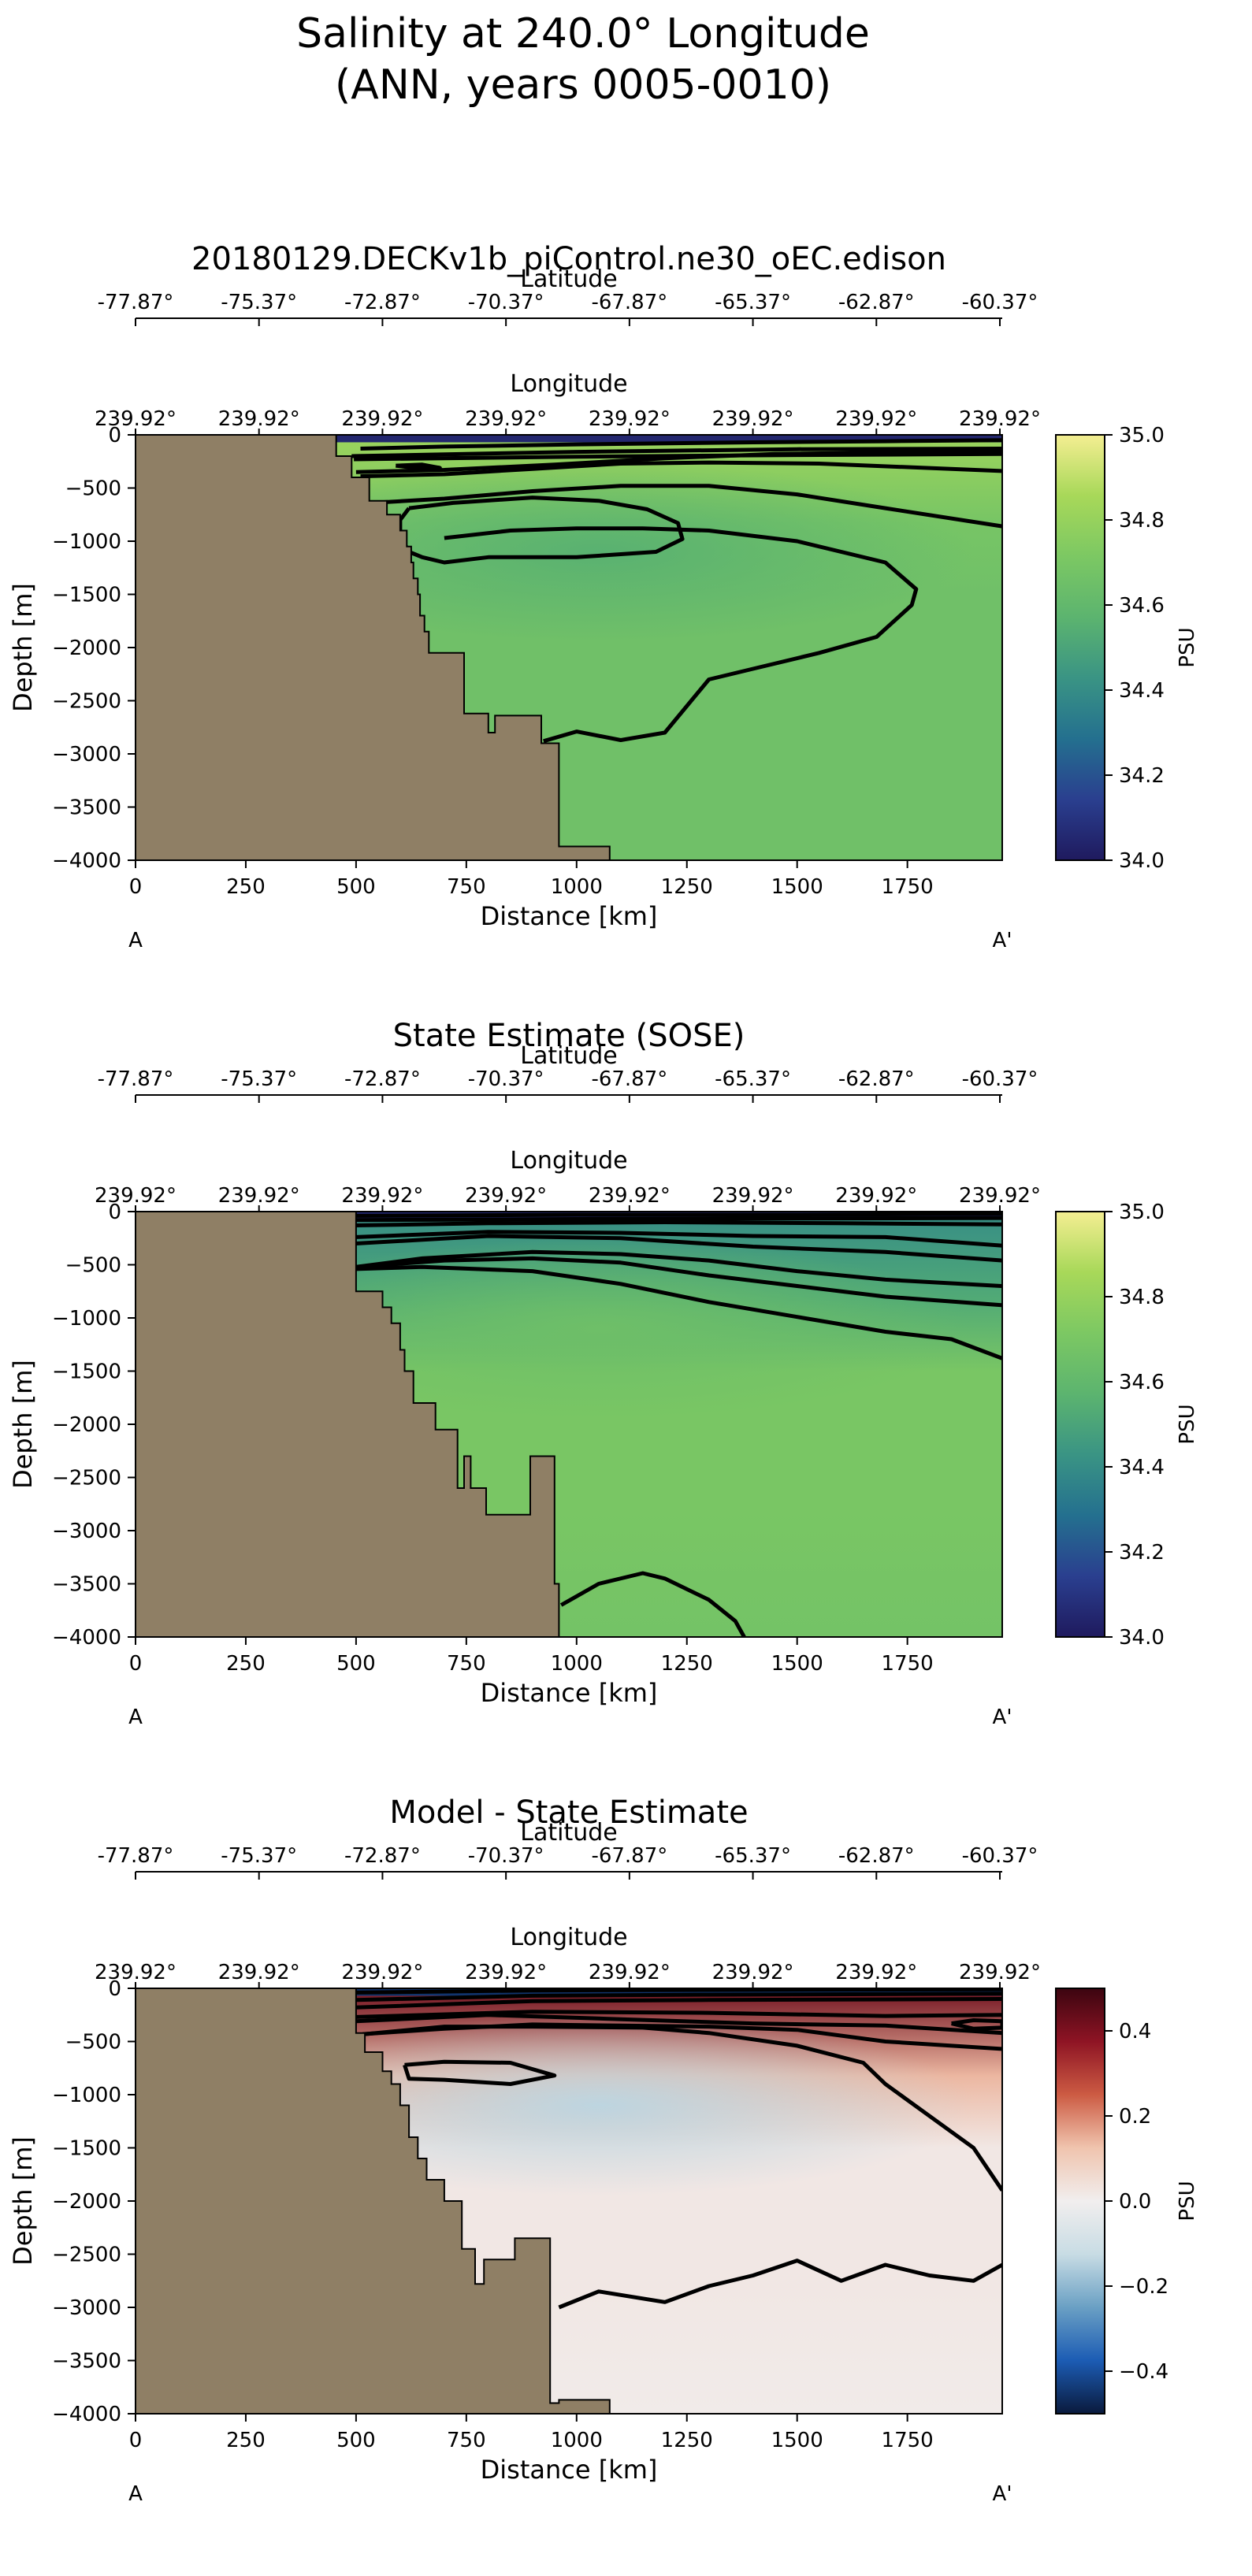 This screenshot has width=1252, height=2576. I want to click on surface-layer, so click(569, 439).